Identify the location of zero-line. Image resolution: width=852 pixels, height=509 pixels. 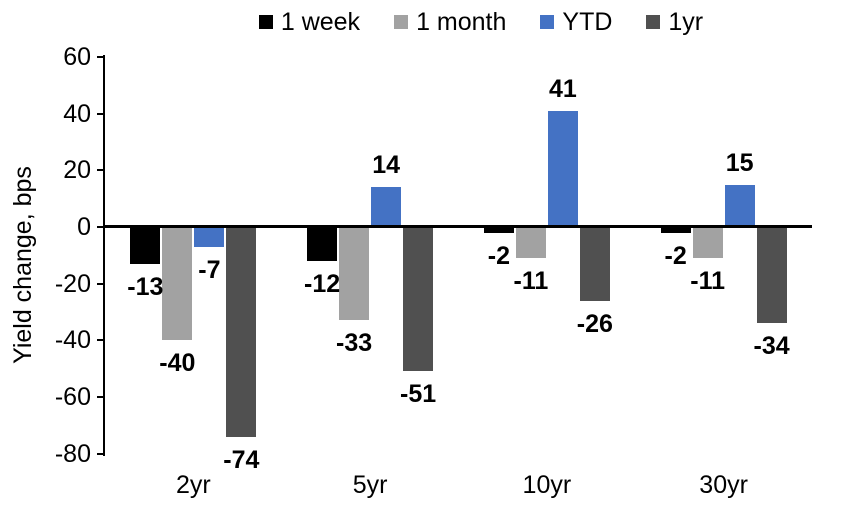
(458, 226).